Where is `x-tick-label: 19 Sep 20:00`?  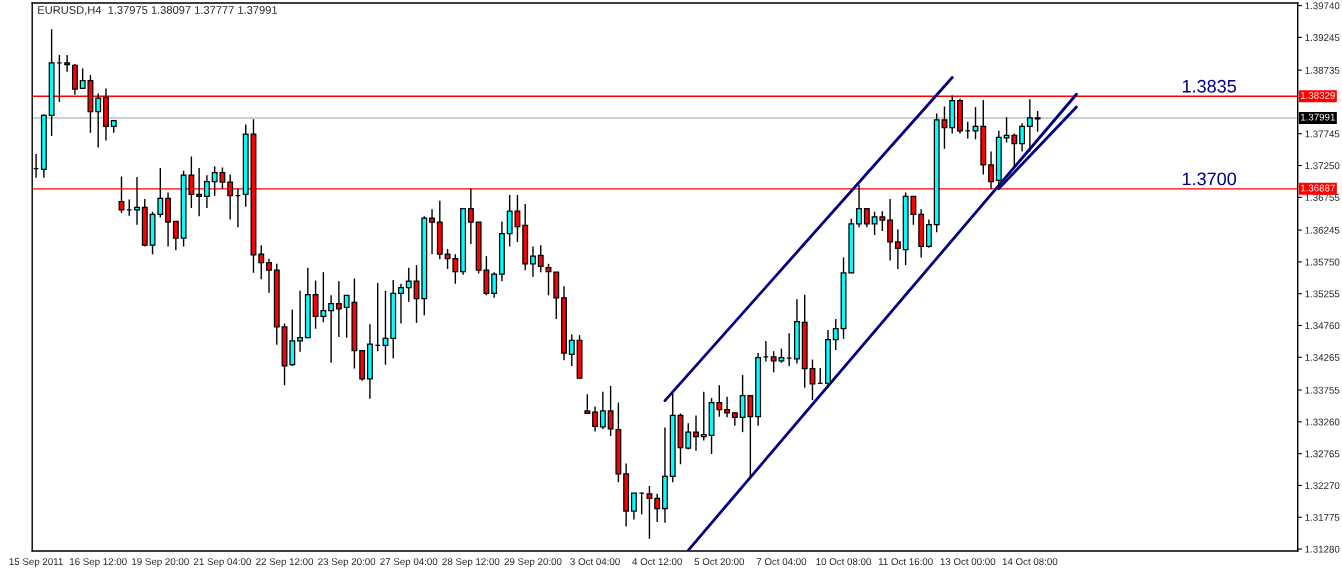 x-tick-label: 19 Sep 20:00 is located at coordinates (160, 562).